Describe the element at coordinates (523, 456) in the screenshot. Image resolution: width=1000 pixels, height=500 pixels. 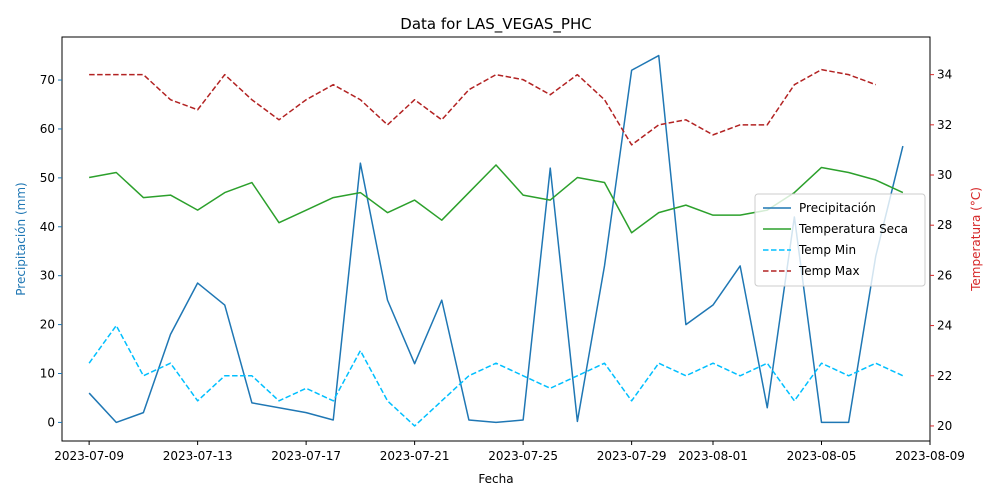
I see `x-tick-label: 2023-07-25` at that location.